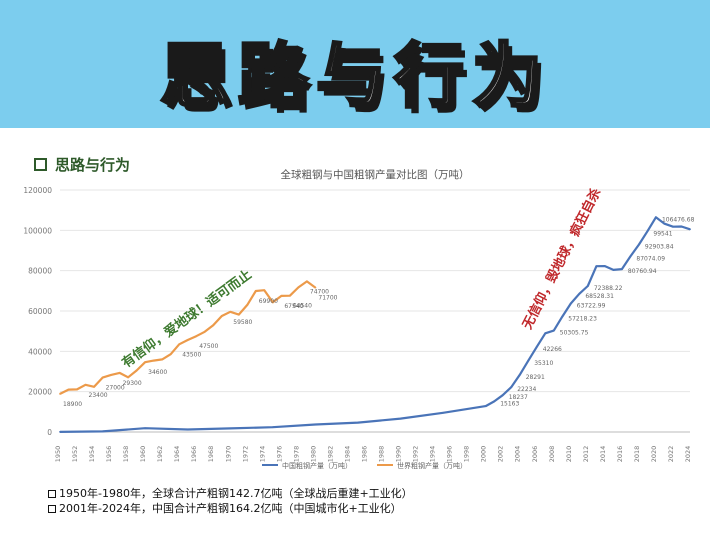 The height and width of the screenshot is (533, 710). I want to click on x-tick-label: 2022, so click(671, 454).